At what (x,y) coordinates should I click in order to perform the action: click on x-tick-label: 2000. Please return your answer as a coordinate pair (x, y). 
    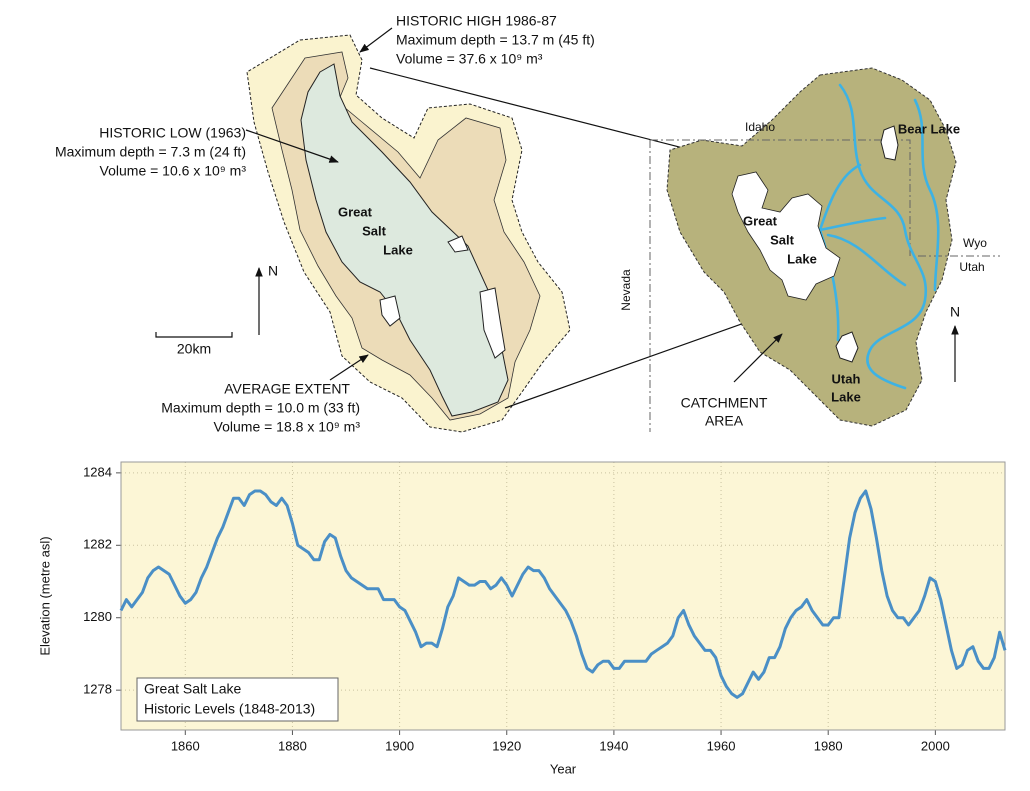
    Looking at the image, I should click on (935, 745).